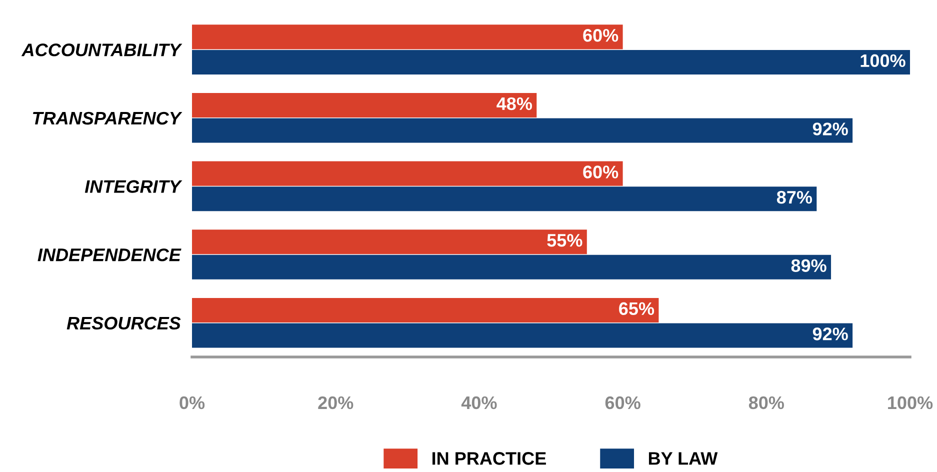 The height and width of the screenshot is (472, 937). I want to click on x-tick-label: 40%, so click(479, 403).